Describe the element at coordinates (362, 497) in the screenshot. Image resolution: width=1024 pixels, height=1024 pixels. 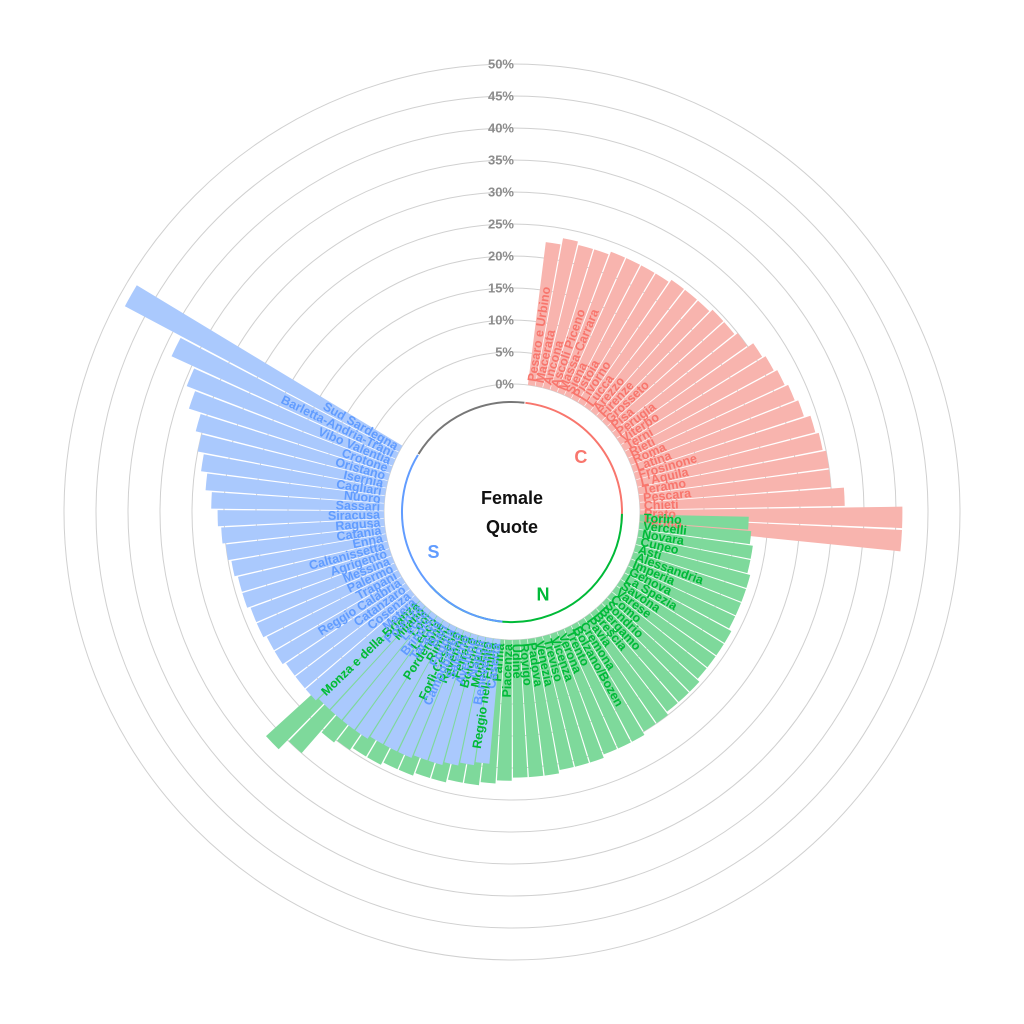
I see `bar-label: Nuoro` at that location.